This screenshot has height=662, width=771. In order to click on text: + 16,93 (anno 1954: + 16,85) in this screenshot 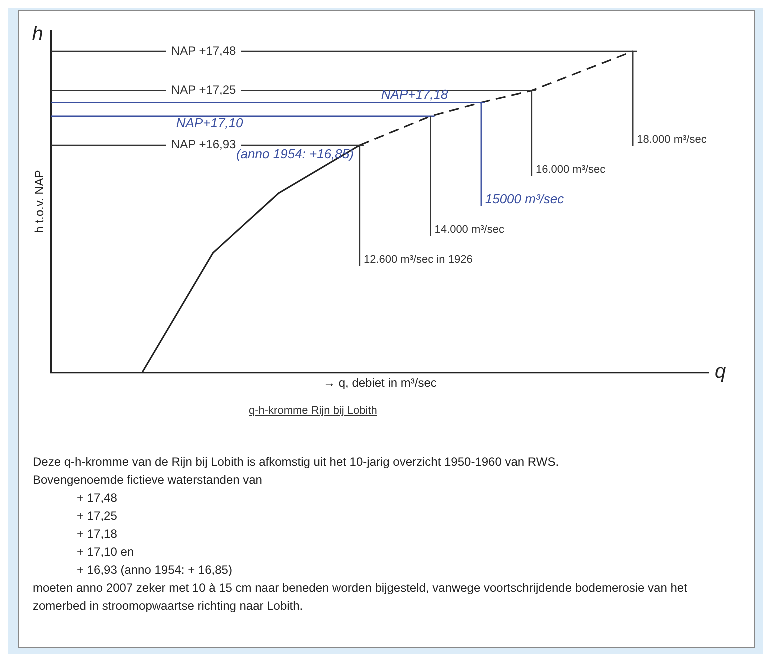, I will do `click(155, 570)`.